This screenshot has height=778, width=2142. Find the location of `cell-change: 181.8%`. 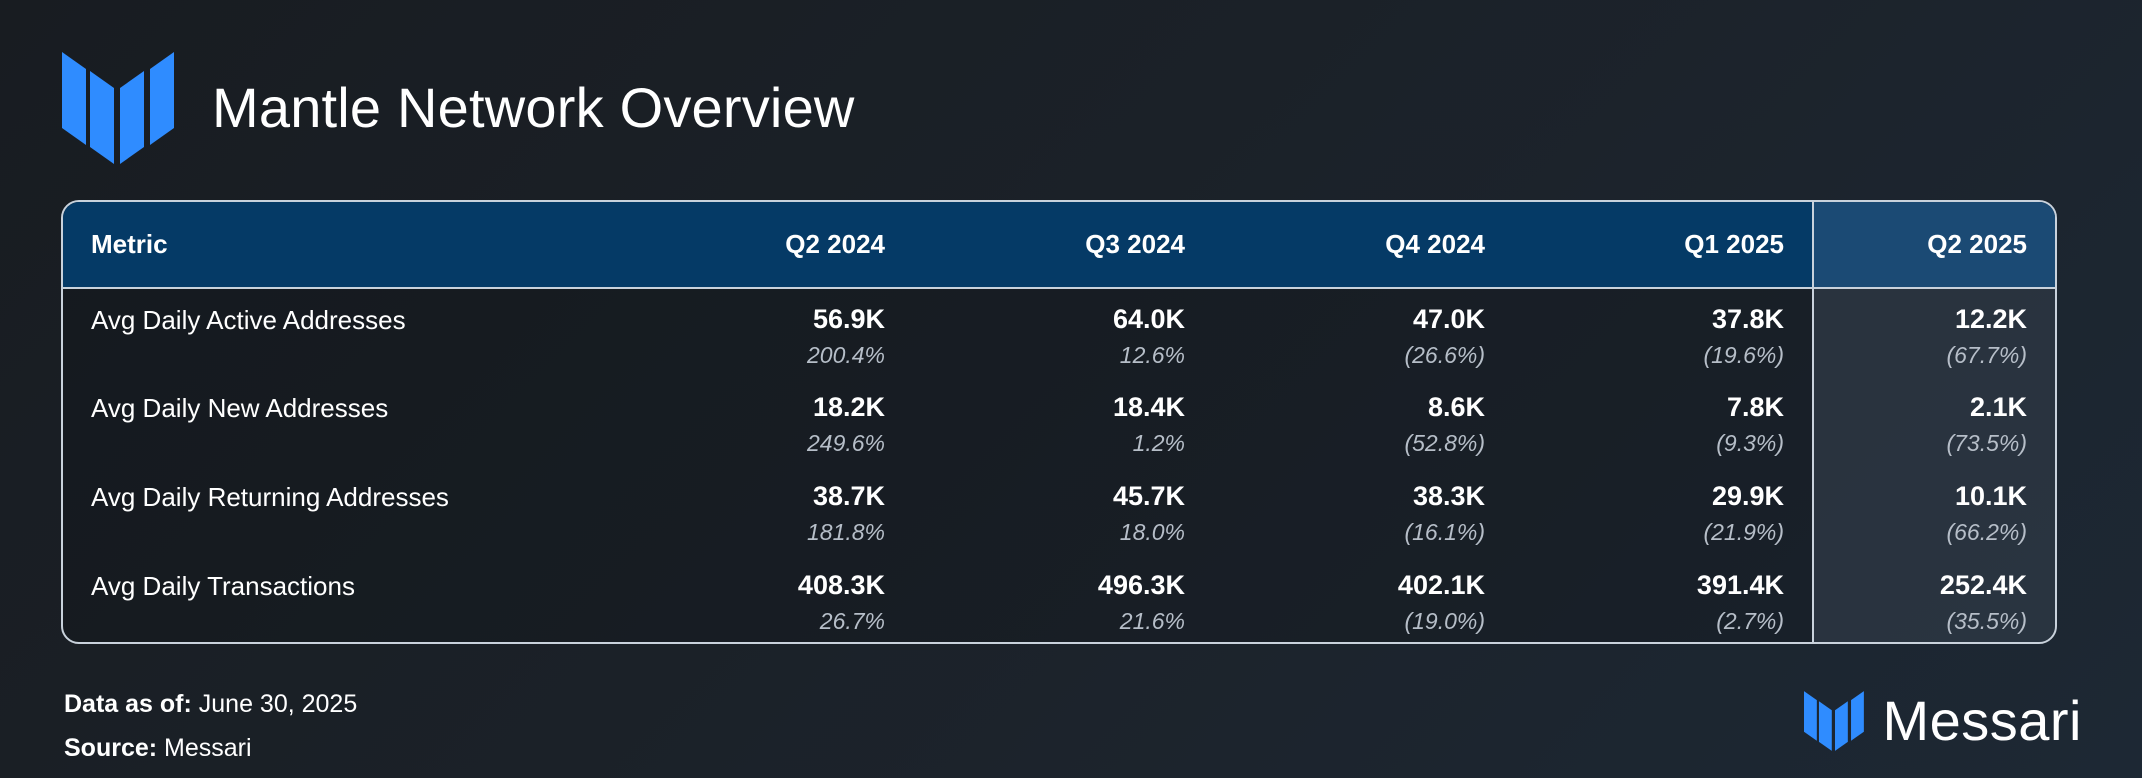

cell-change: 181.8% is located at coordinates (845, 532).